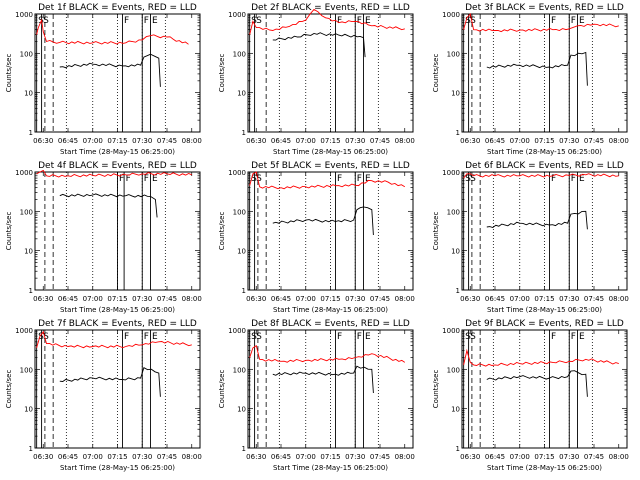 Image resolution: width=640 pixels, height=480 pixels. I want to click on panel-title: Det 6f BLACK = Events, RED = LLD, so click(544, 166).